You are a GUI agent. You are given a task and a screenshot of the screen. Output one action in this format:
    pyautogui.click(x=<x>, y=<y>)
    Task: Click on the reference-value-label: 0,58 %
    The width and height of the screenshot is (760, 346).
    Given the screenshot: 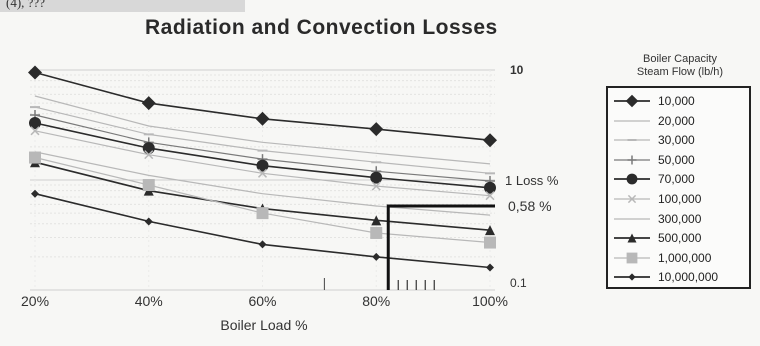 What is the action you would take?
    pyautogui.click(x=530, y=206)
    